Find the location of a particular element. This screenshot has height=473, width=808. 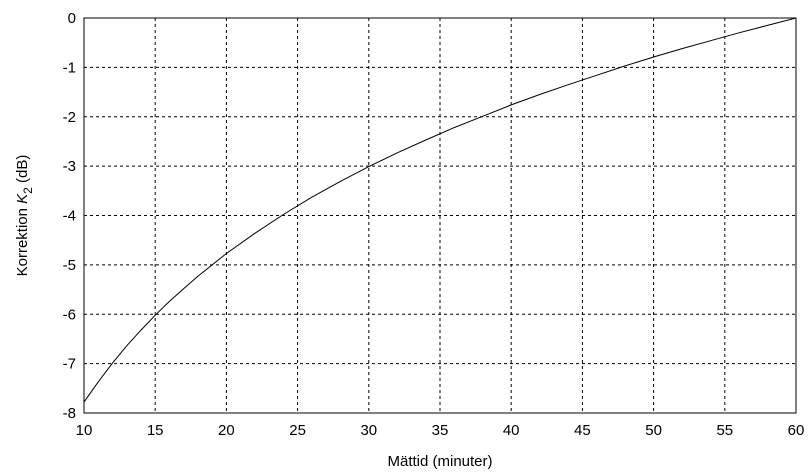

x-tick-label: 60 is located at coordinates (796, 430).